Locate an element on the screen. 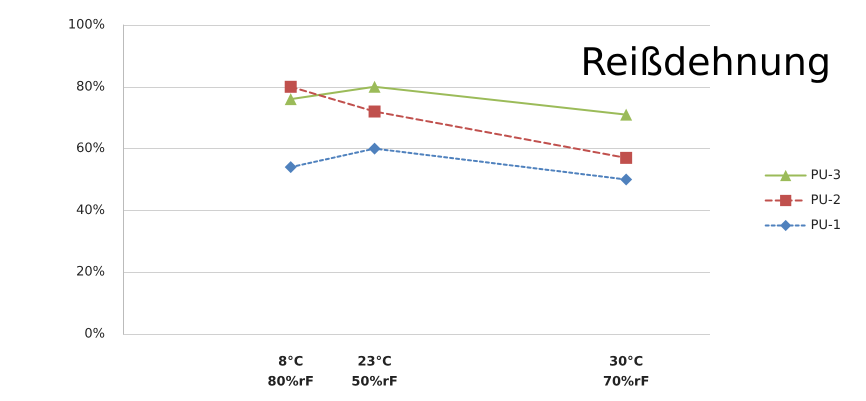 Image resolution: width=866 pixels, height=401 pixels. y-tick-label: 60% is located at coordinates (90, 148).